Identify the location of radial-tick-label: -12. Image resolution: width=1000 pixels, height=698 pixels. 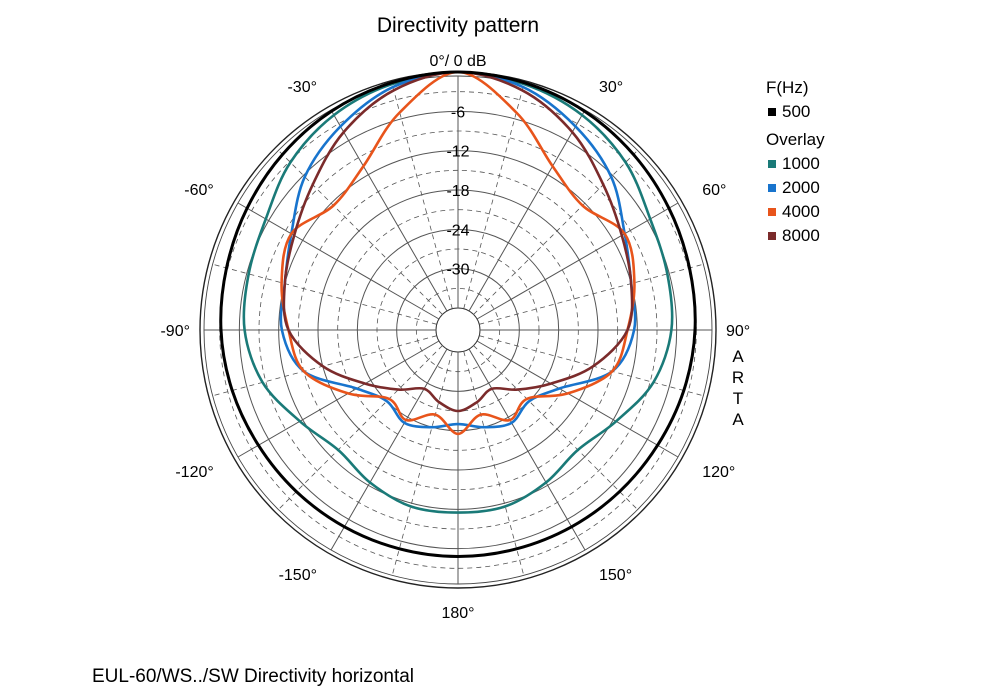
(457, 152).